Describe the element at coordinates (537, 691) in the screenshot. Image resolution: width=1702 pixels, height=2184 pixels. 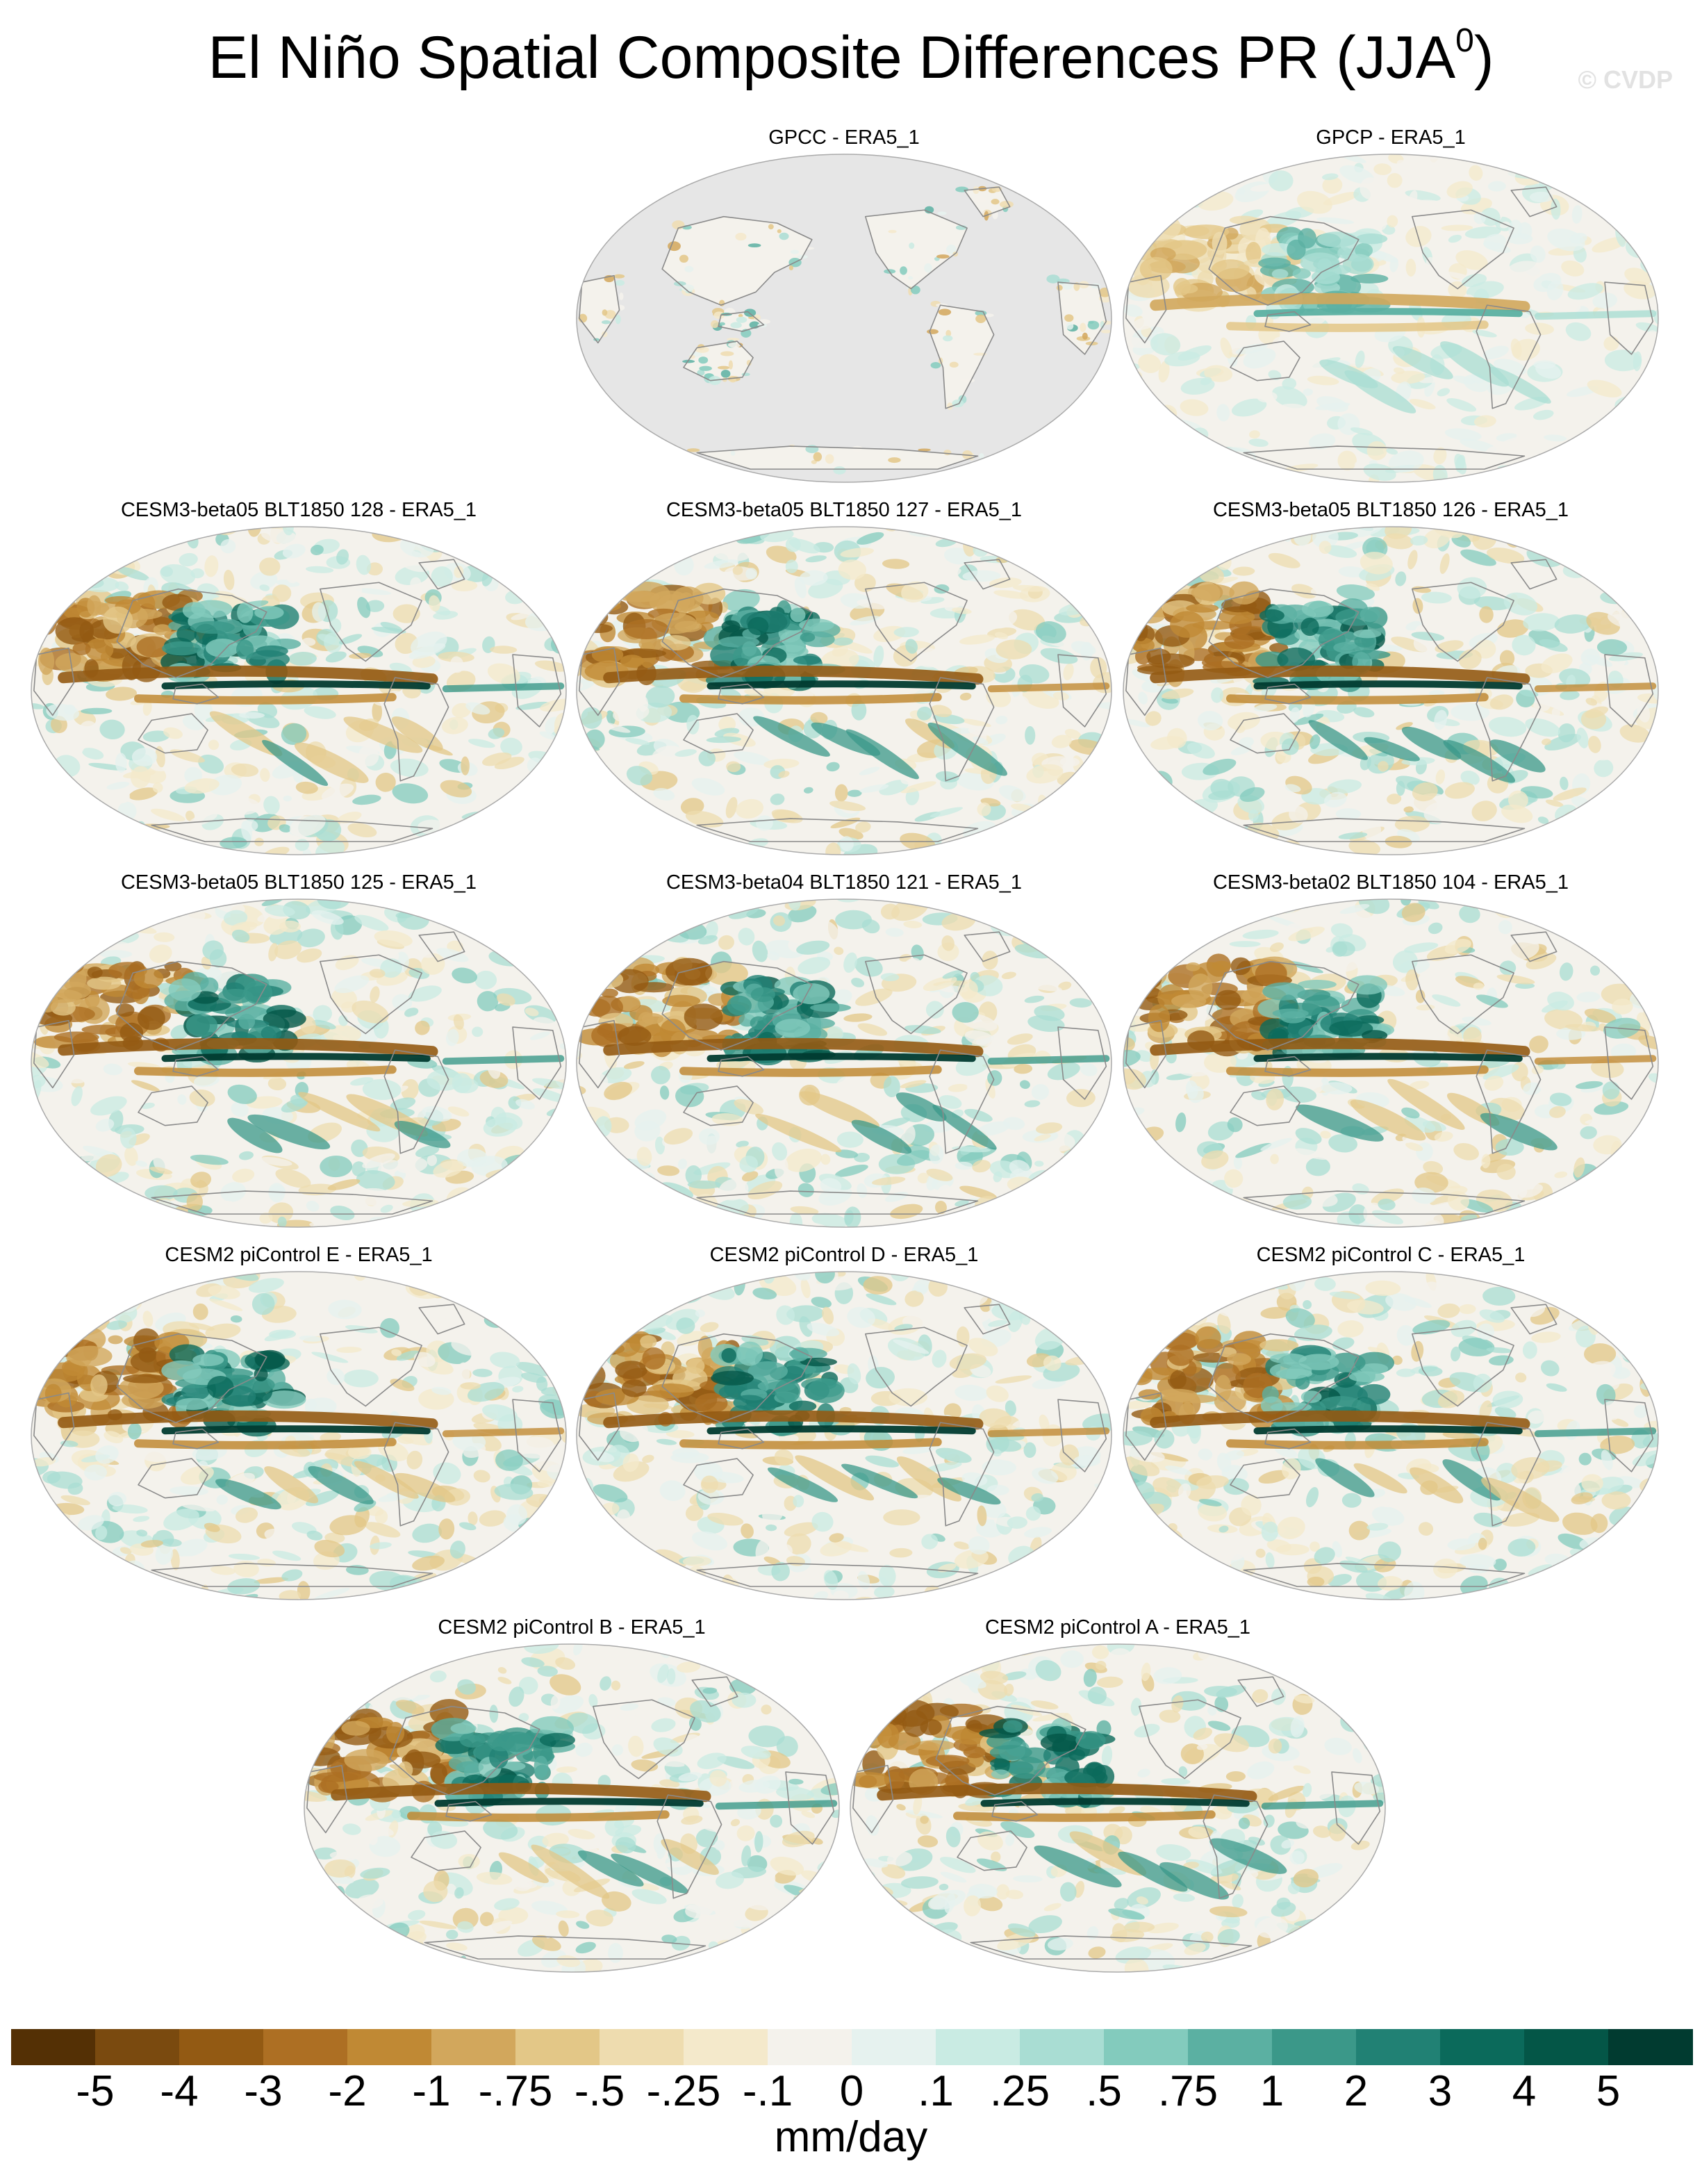
I see `coastline-africa` at that location.